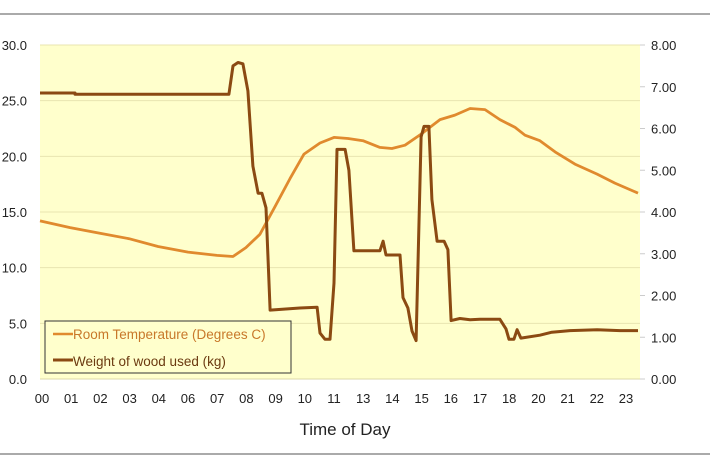  I want to click on left-tick-label: 10.0, so click(14, 268).